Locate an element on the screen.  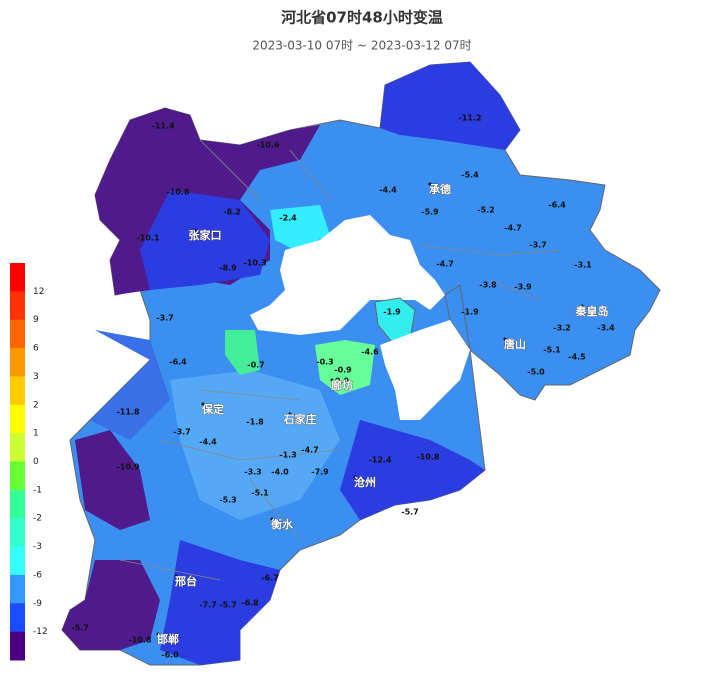
station-value: -3.9 is located at coordinates (523, 287).